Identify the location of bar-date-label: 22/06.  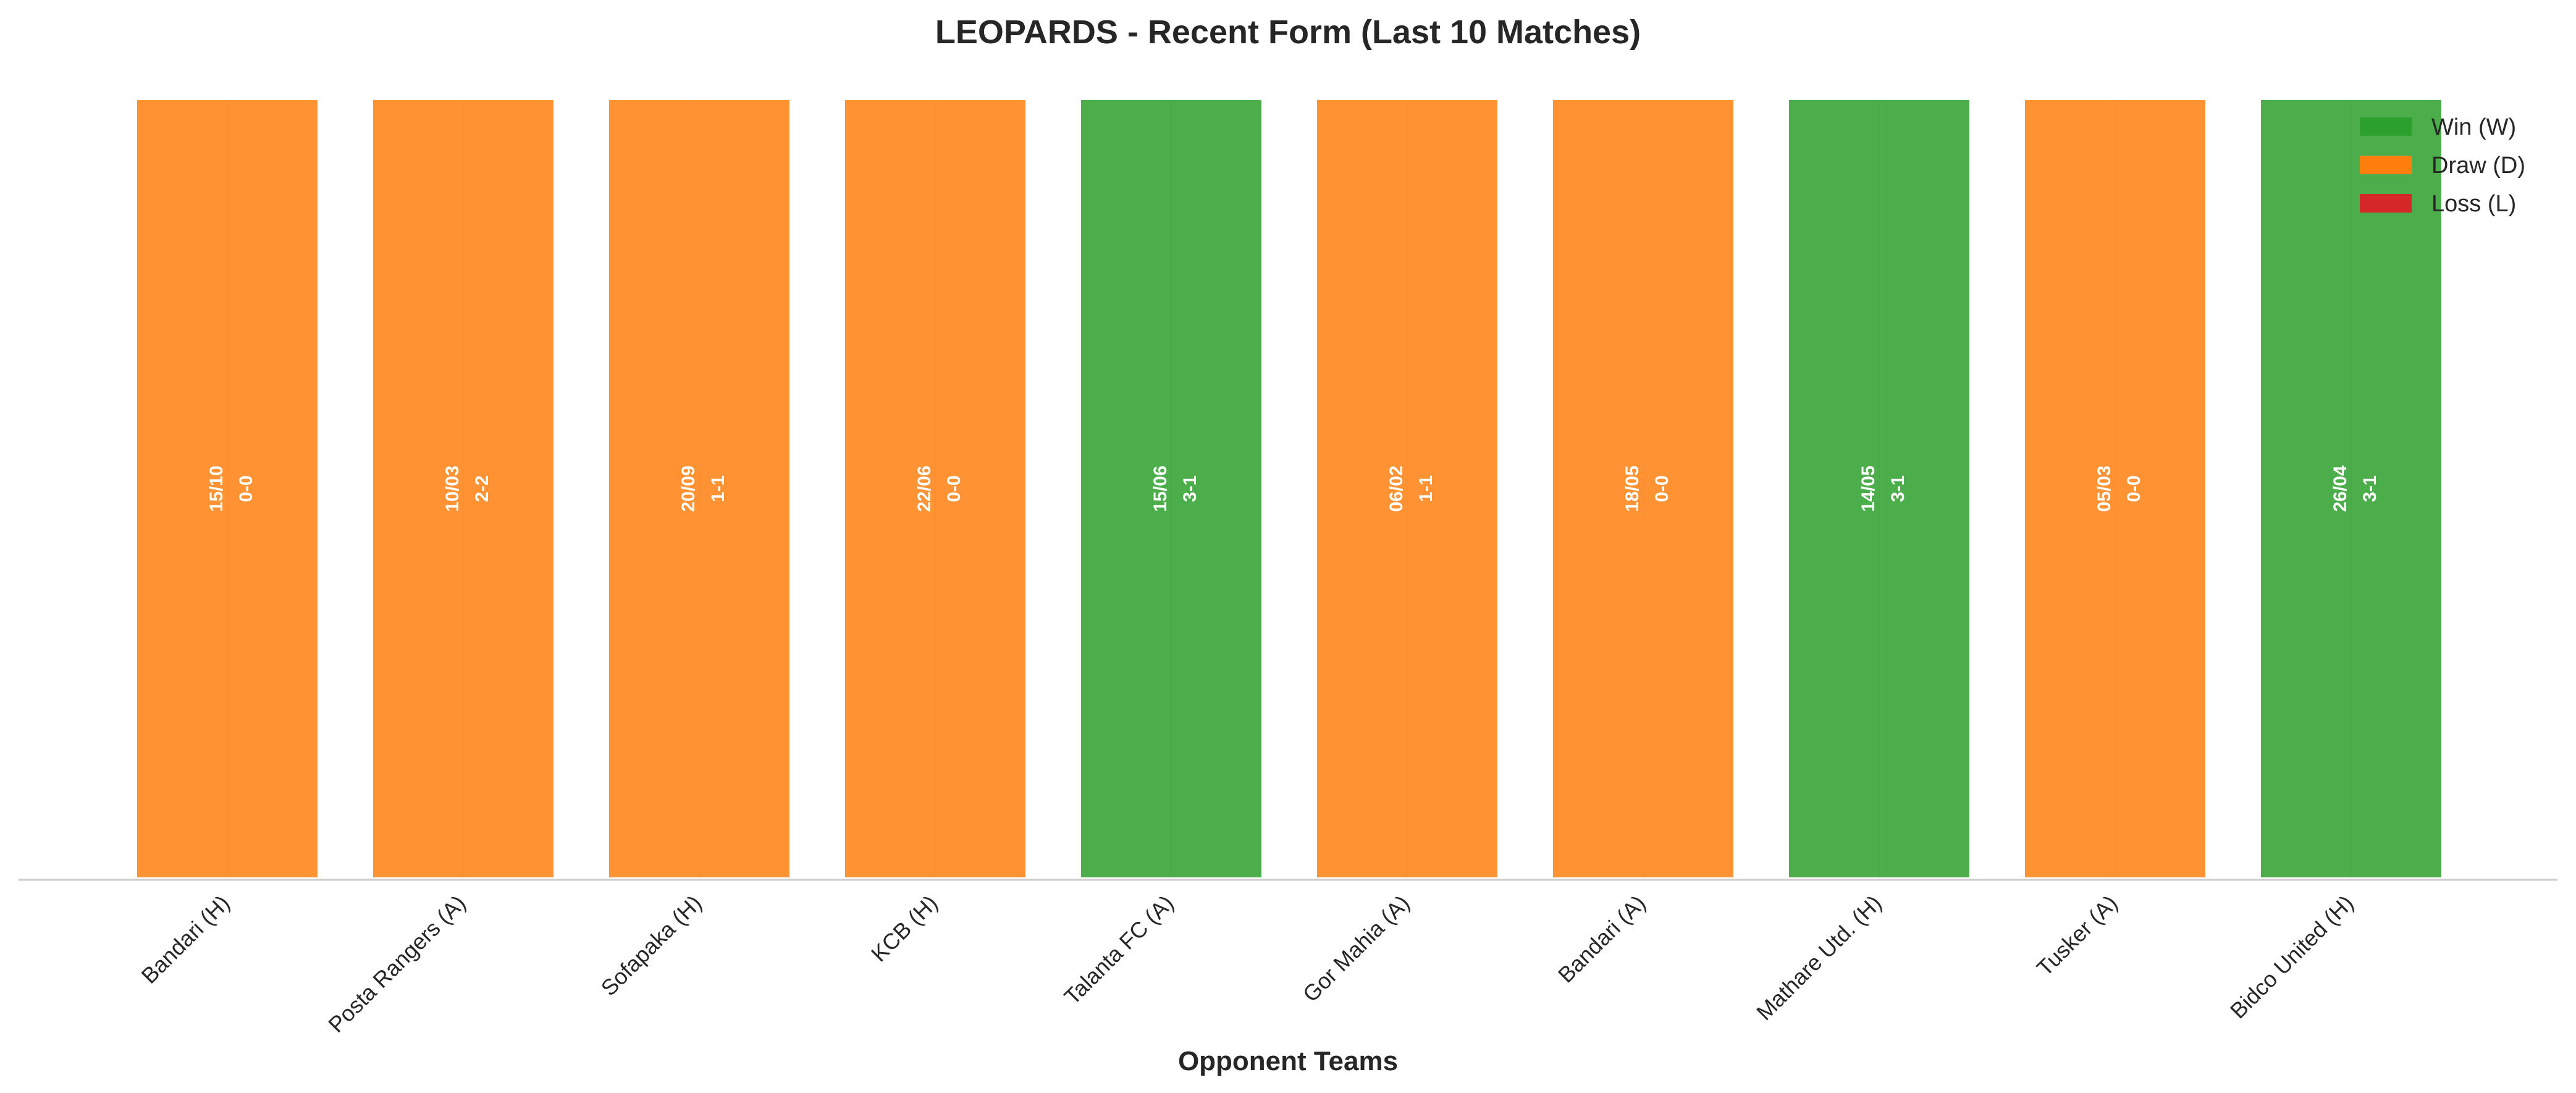
(924, 489).